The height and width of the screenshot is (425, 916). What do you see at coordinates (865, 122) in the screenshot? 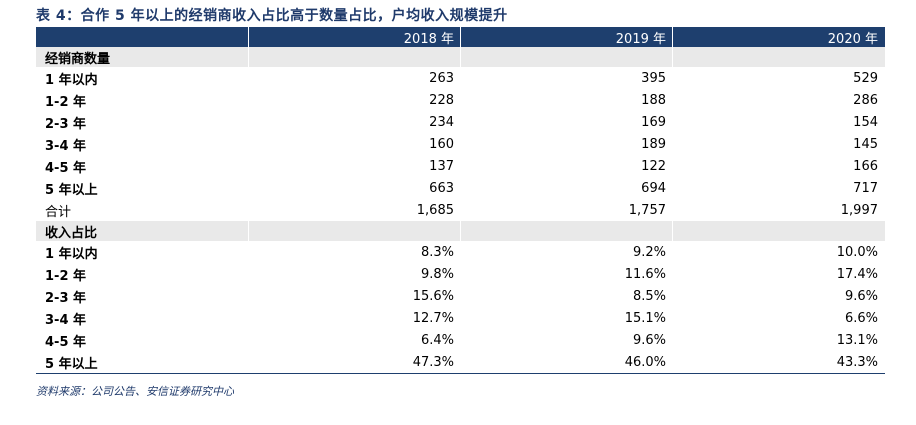
I see `table-cell: 154` at bounding box center [865, 122].